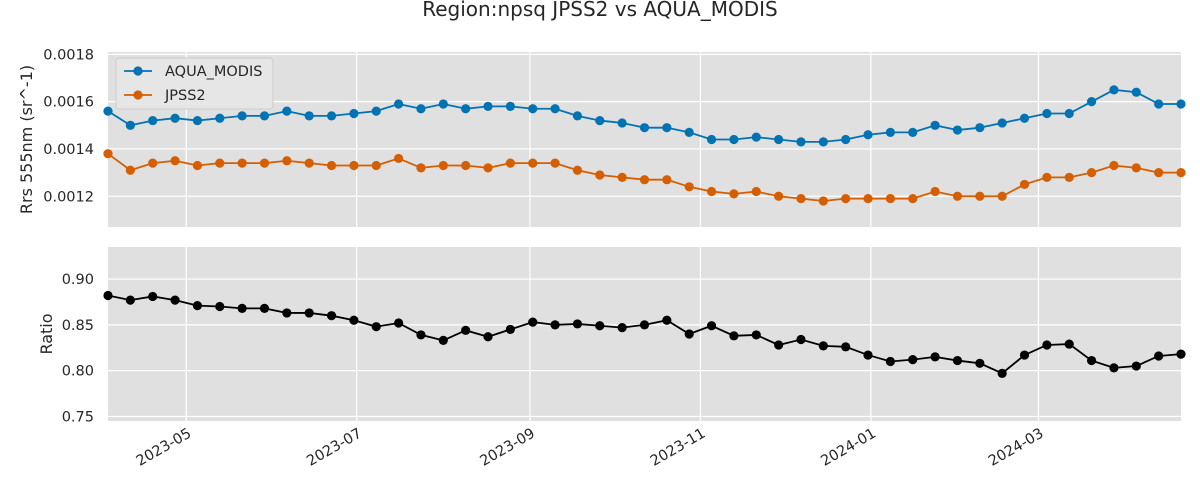  Describe the element at coordinates (68, 150) in the screenshot. I see `y-tick-label: 0.0014` at that location.